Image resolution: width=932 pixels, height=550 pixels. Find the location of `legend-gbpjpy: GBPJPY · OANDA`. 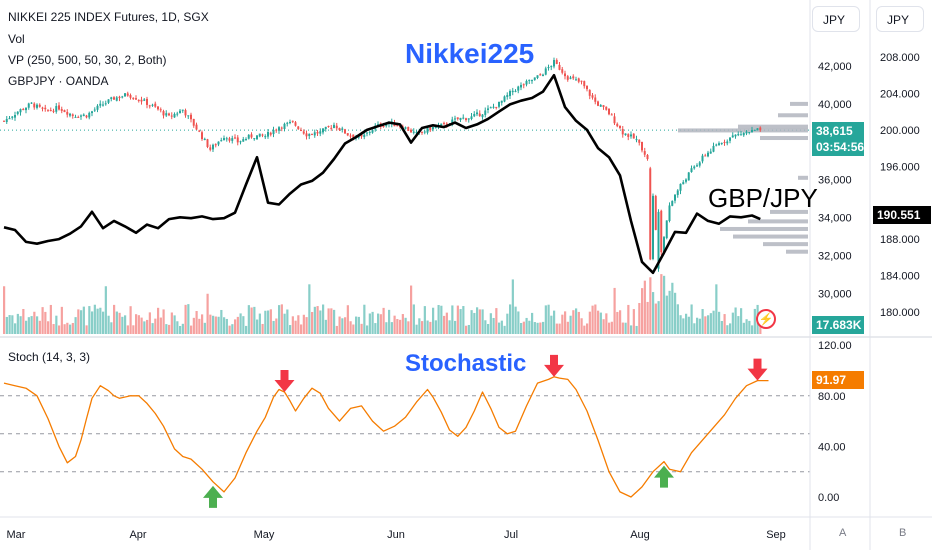

legend-gbpjpy: GBPJPY · OANDA is located at coordinates (58, 81).